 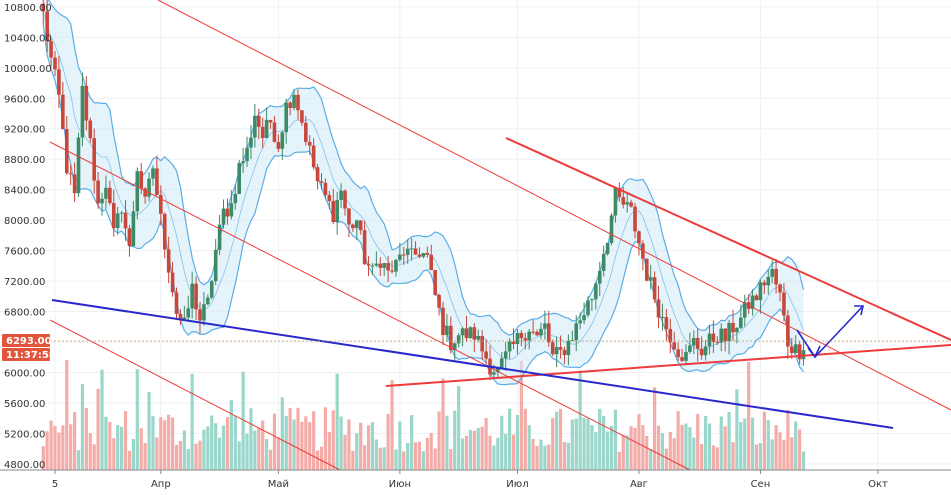 I want to click on y-tick-label-15: 4800.00, so click(x=24, y=465).